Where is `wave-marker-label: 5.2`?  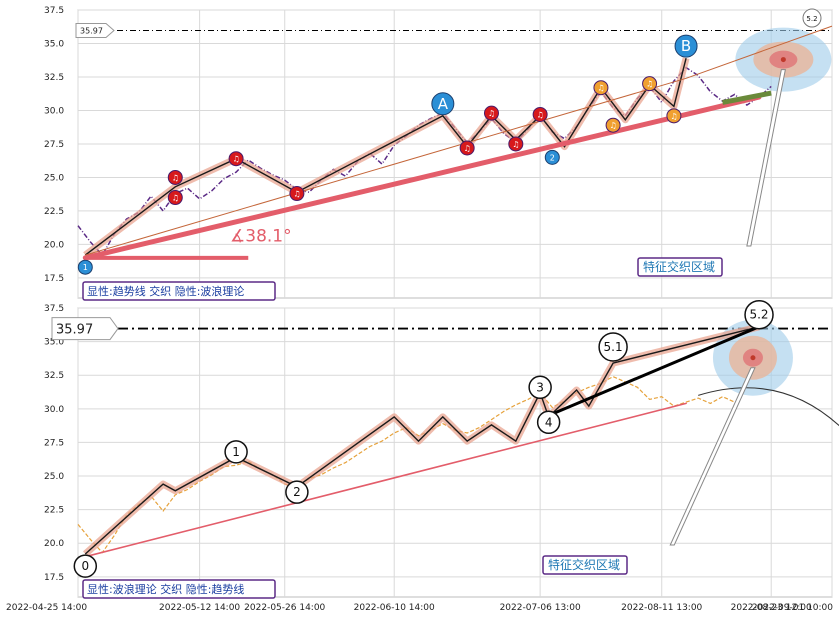 wave-marker-label: 5.2 is located at coordinates (758, 315).